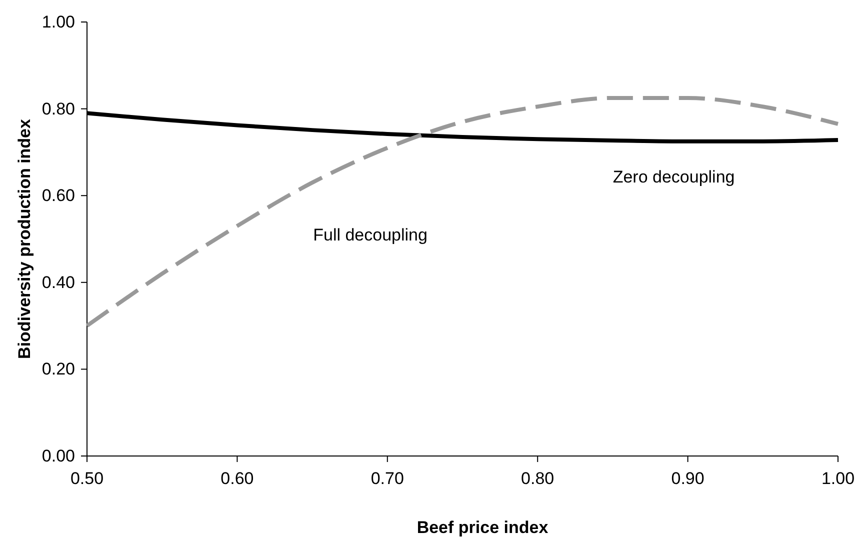 This screenshot has height=552, width=865. What do you see at coordinates (58, 196) in the screenshot?
I see `y-tick-label: 0.60` at bounding box center [58, 196].